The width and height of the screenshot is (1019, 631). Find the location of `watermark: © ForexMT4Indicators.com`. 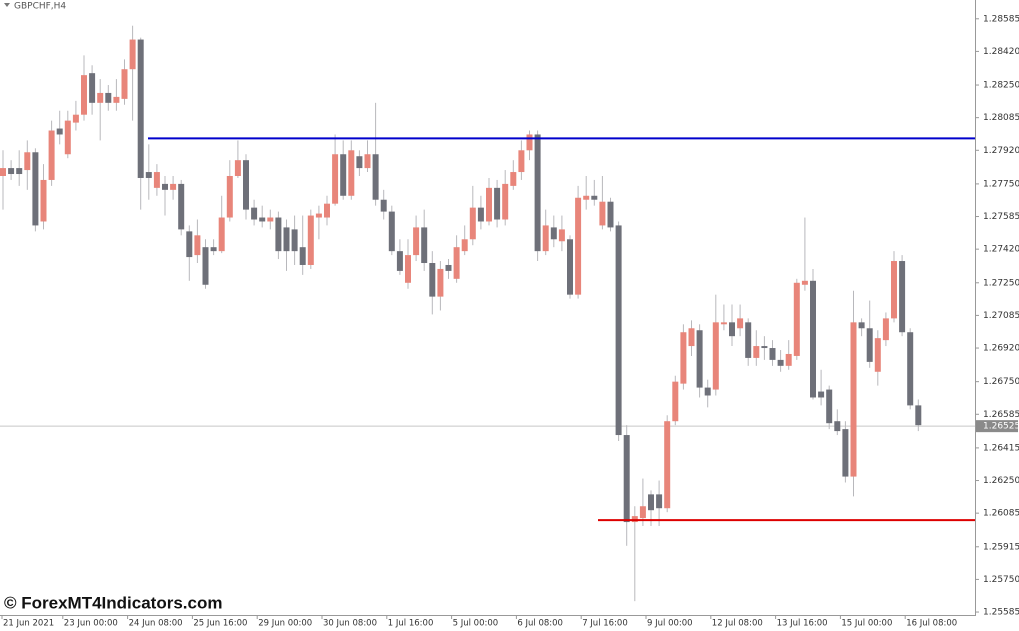

watermark: © ForexMT4Indicators.com is located at coordinates (113, 602).